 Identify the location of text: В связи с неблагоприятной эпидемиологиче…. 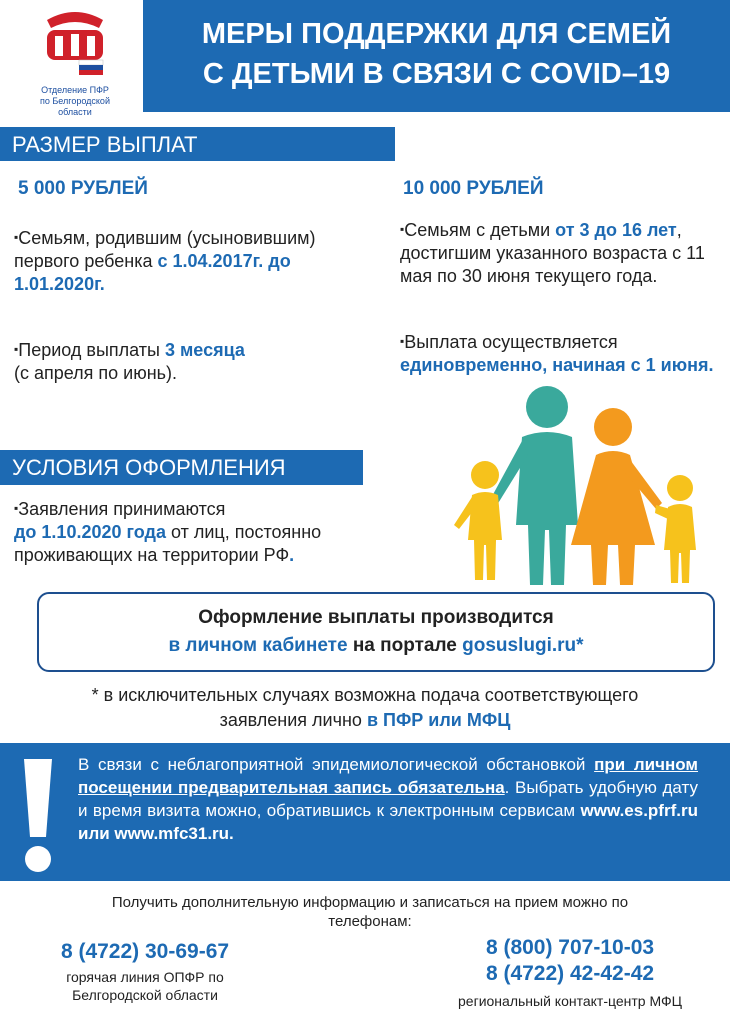
(332, 764).